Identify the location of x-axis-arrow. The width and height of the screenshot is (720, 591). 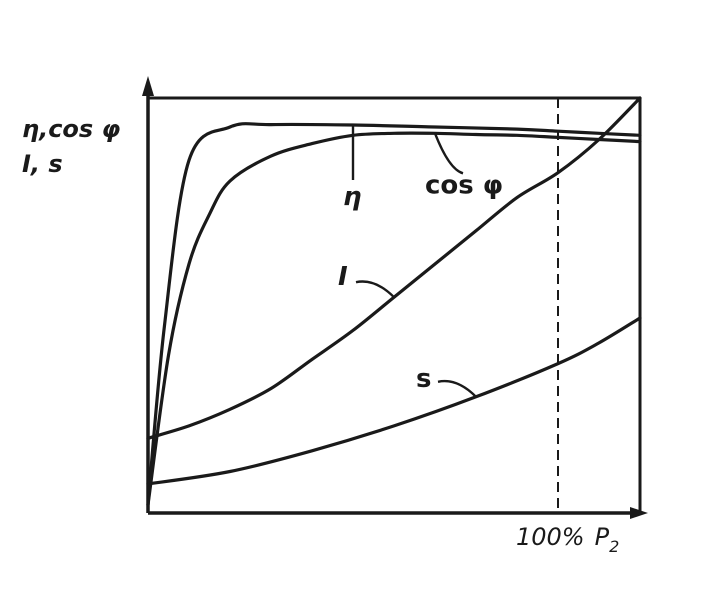
(639, 513).